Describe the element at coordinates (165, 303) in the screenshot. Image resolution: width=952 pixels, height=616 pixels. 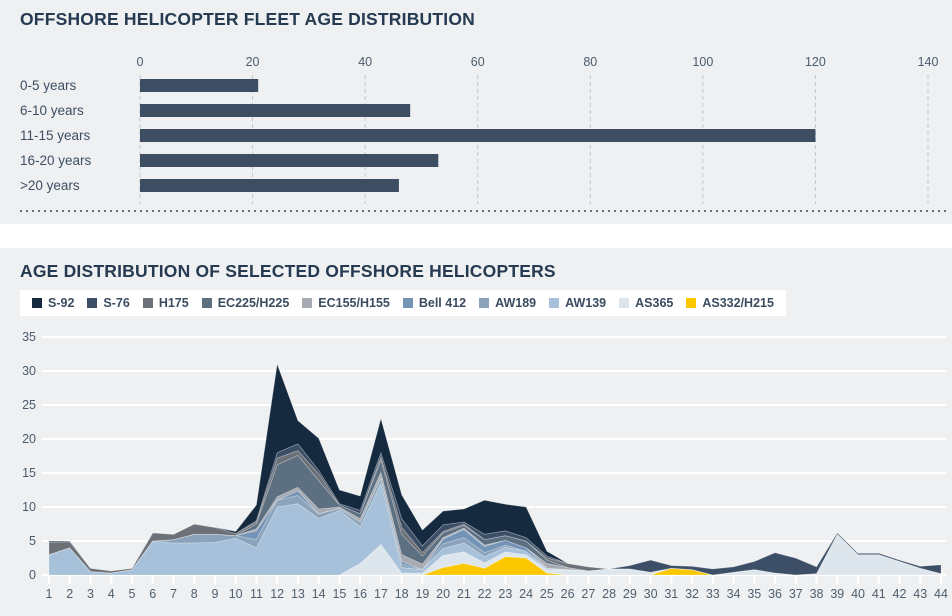
I see `legend-item-h175: H175` at that location.